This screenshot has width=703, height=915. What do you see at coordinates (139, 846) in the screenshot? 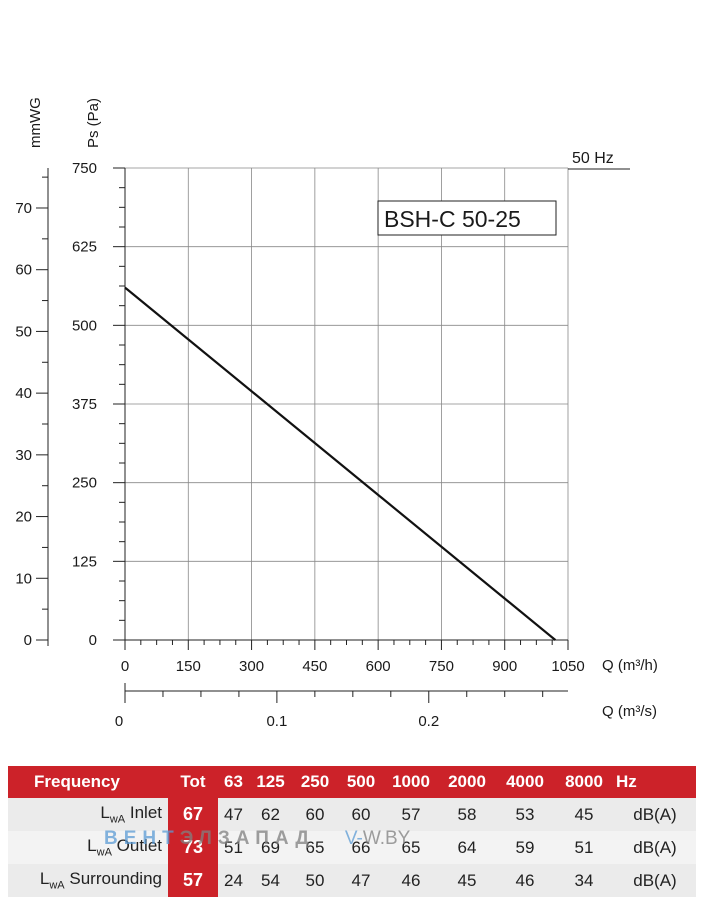
I see `row-label-text: Outlet` at bounding box center [139, 846].